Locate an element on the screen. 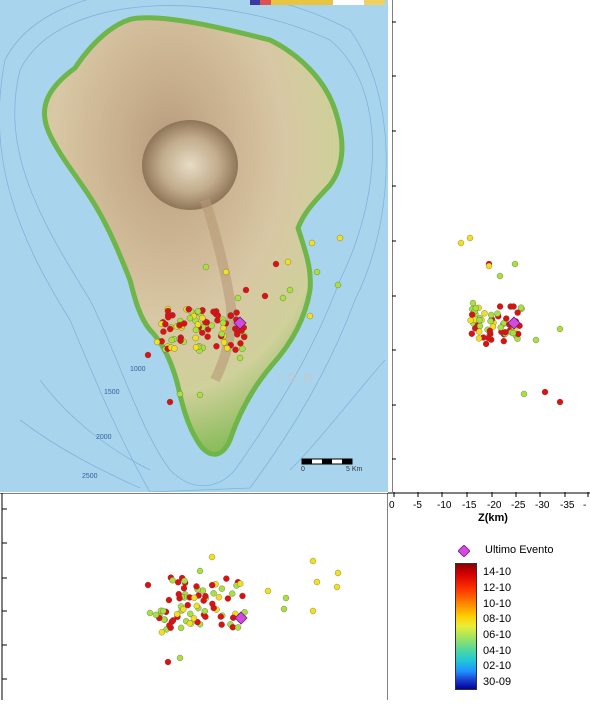 The image size is (590, 705). legend-date: 30-09 is located at coordinates (497, 682).